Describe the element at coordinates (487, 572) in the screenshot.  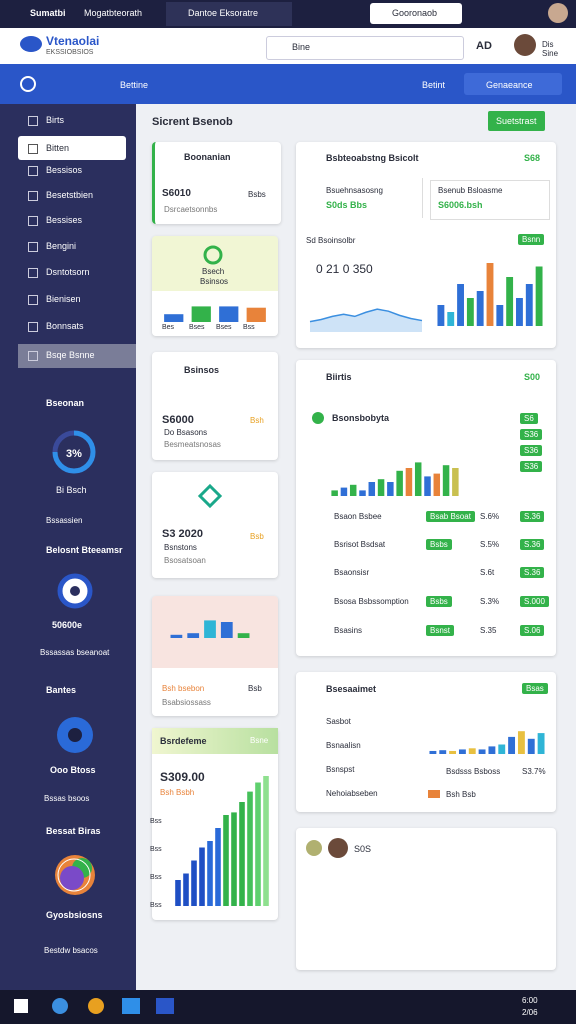
I see `row-value: S.6t` at that location.